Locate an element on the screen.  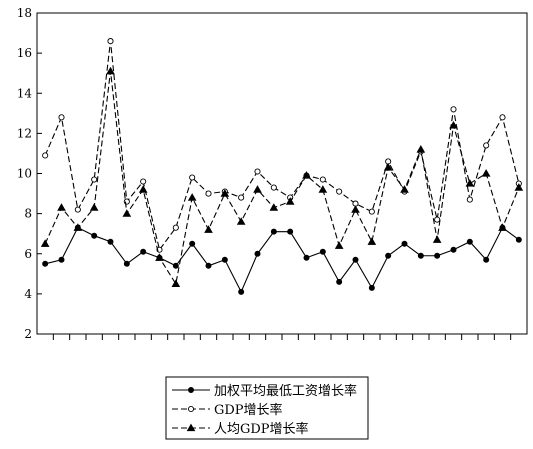
series-line is located at coordinates (282, 260).